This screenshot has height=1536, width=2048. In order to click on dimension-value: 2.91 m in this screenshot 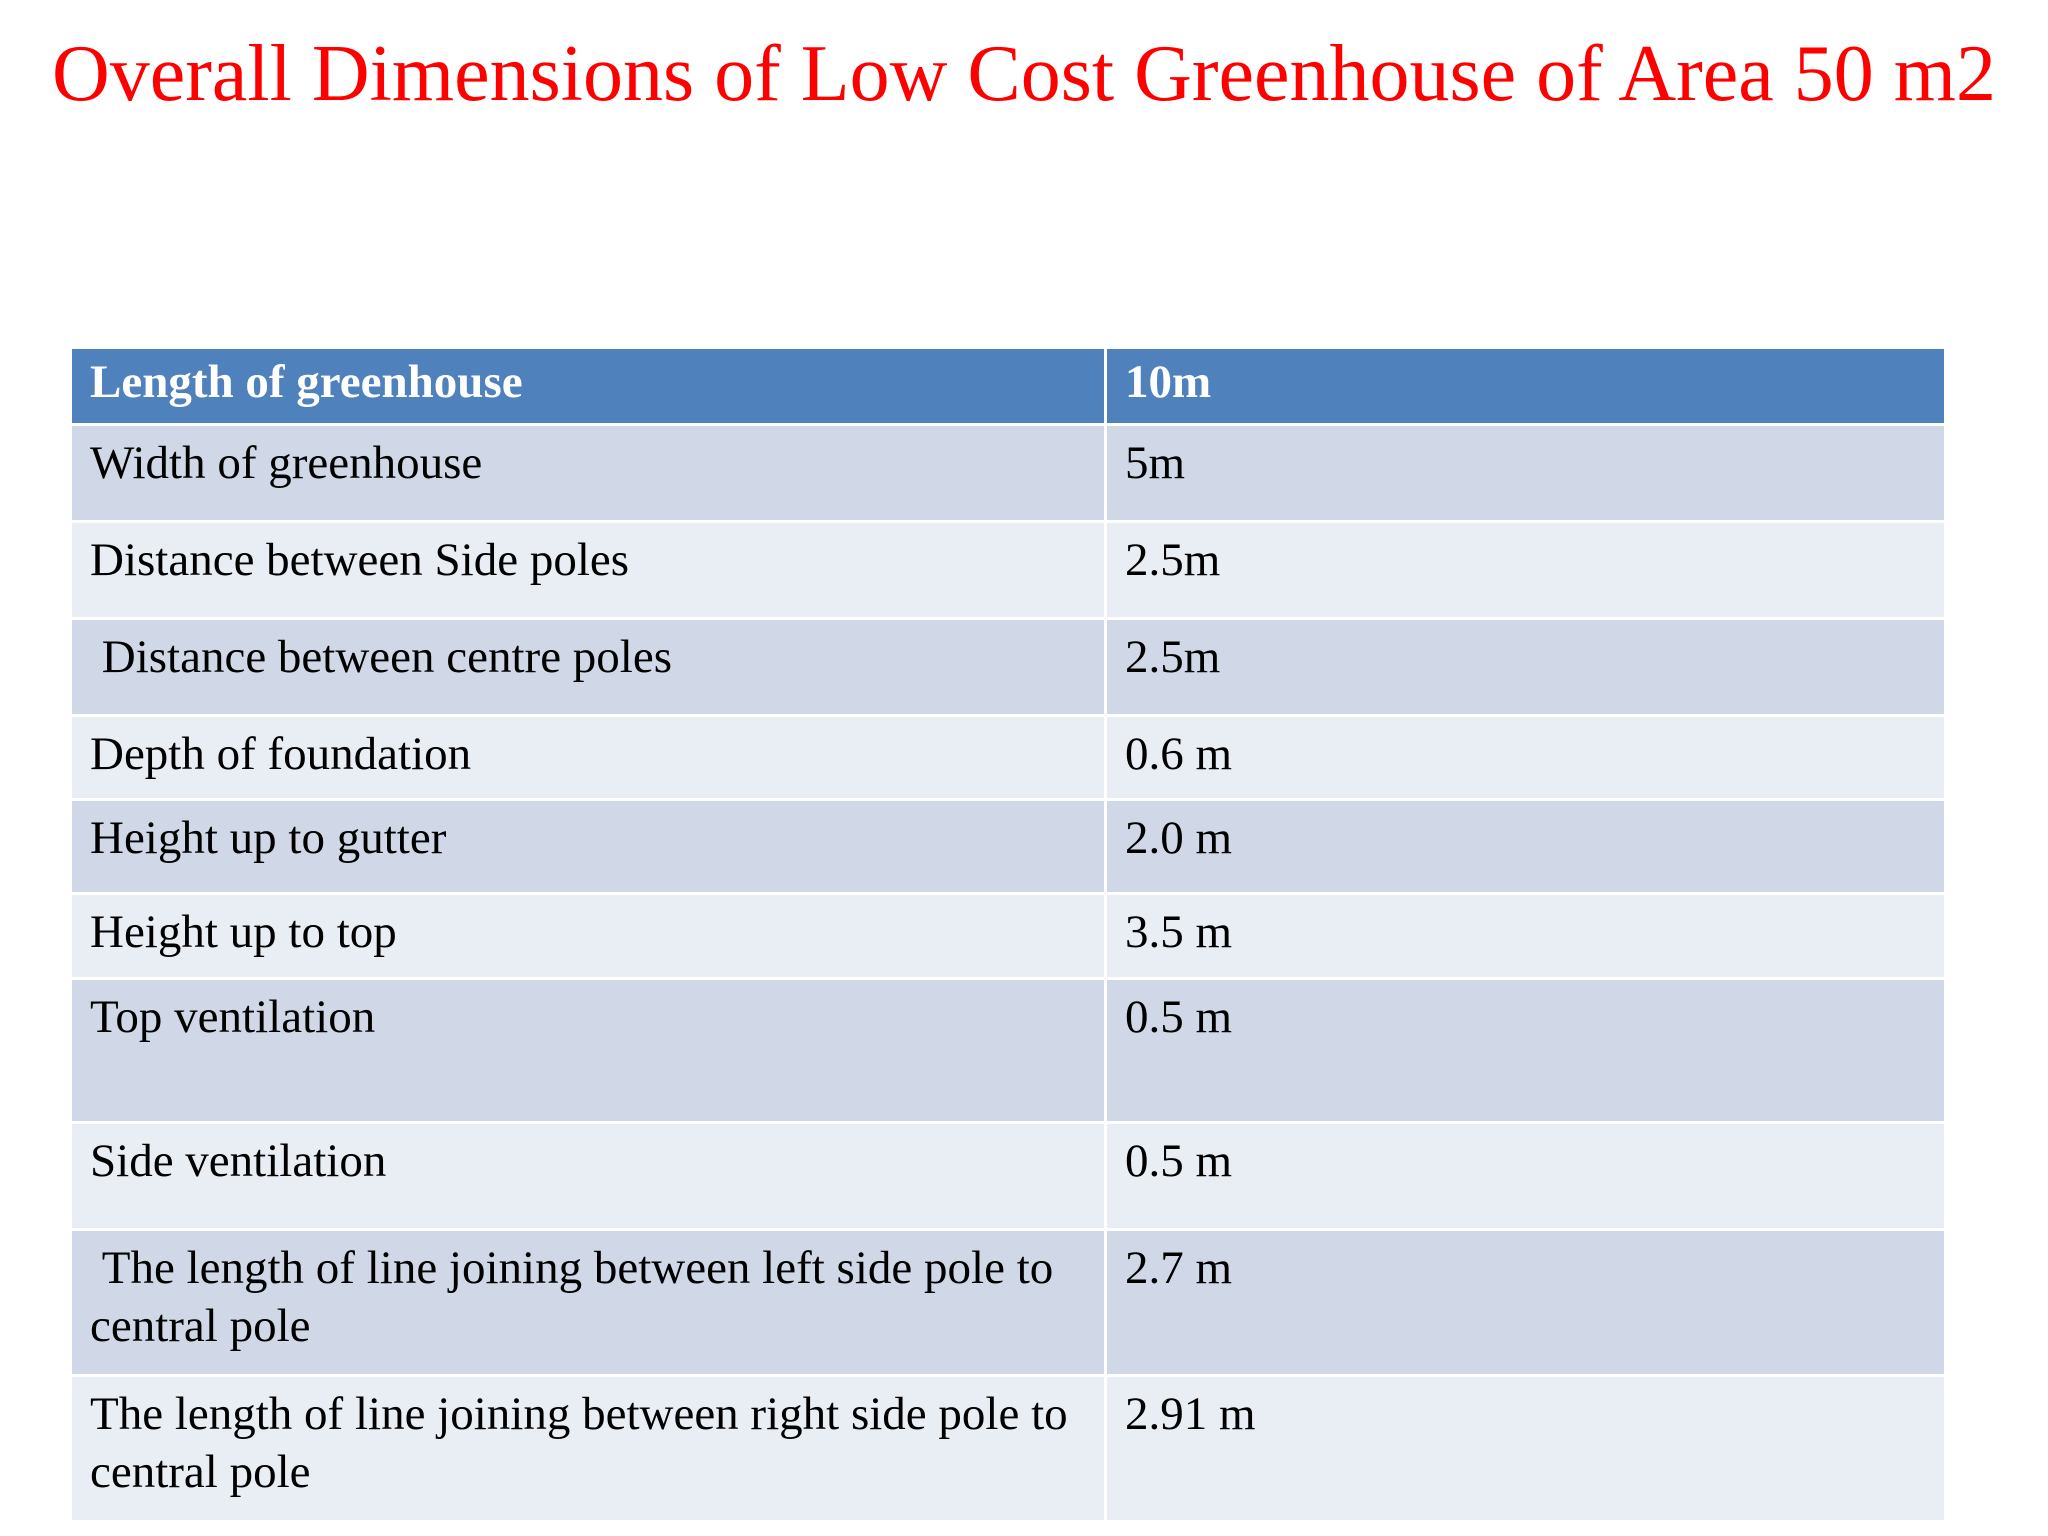, I will do `click(1525, 1448)`.